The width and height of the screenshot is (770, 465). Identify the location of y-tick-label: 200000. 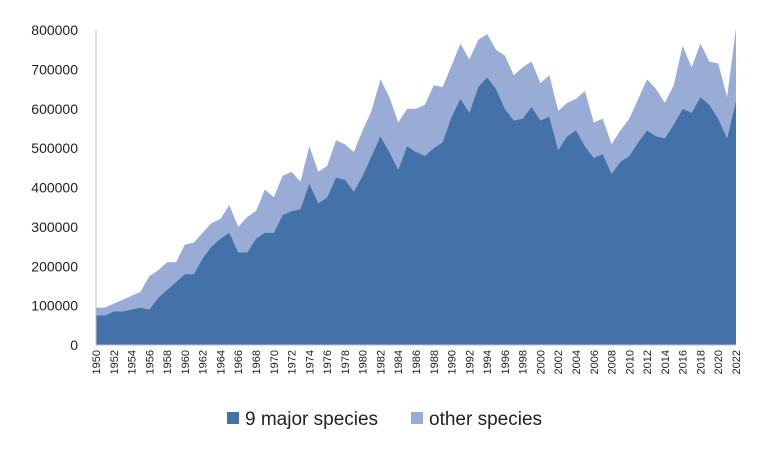
(54, 266).